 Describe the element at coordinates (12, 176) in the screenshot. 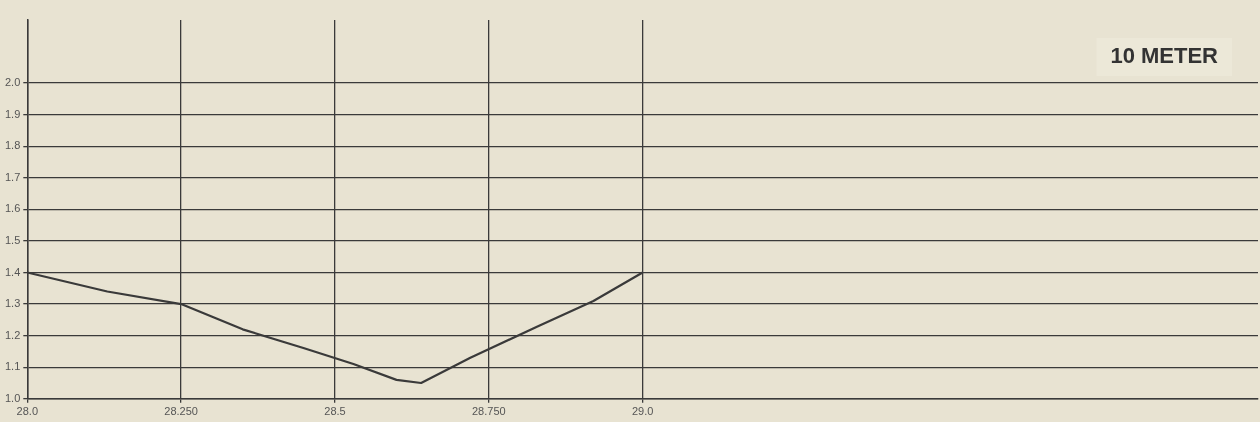

I see `y-tick-label: 1.7` at that location.